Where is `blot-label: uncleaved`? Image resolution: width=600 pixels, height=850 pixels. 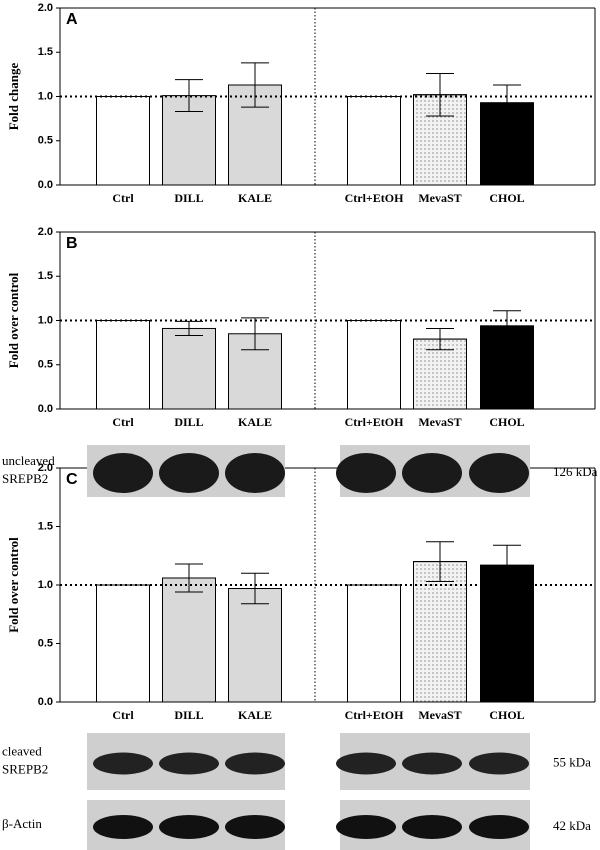
blot-label: uncleaved is located at coordinates (28, 460).